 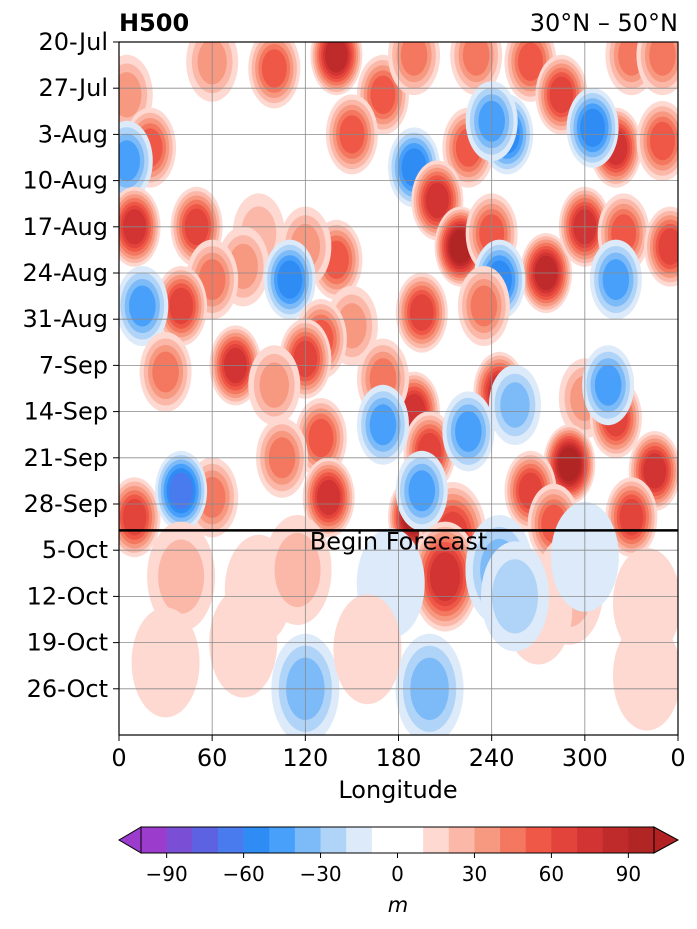 What do you see at coordinates (397, 790) in the screenshot?
I see `x-axis-label: Longitude` at bounding box center [397, 790].